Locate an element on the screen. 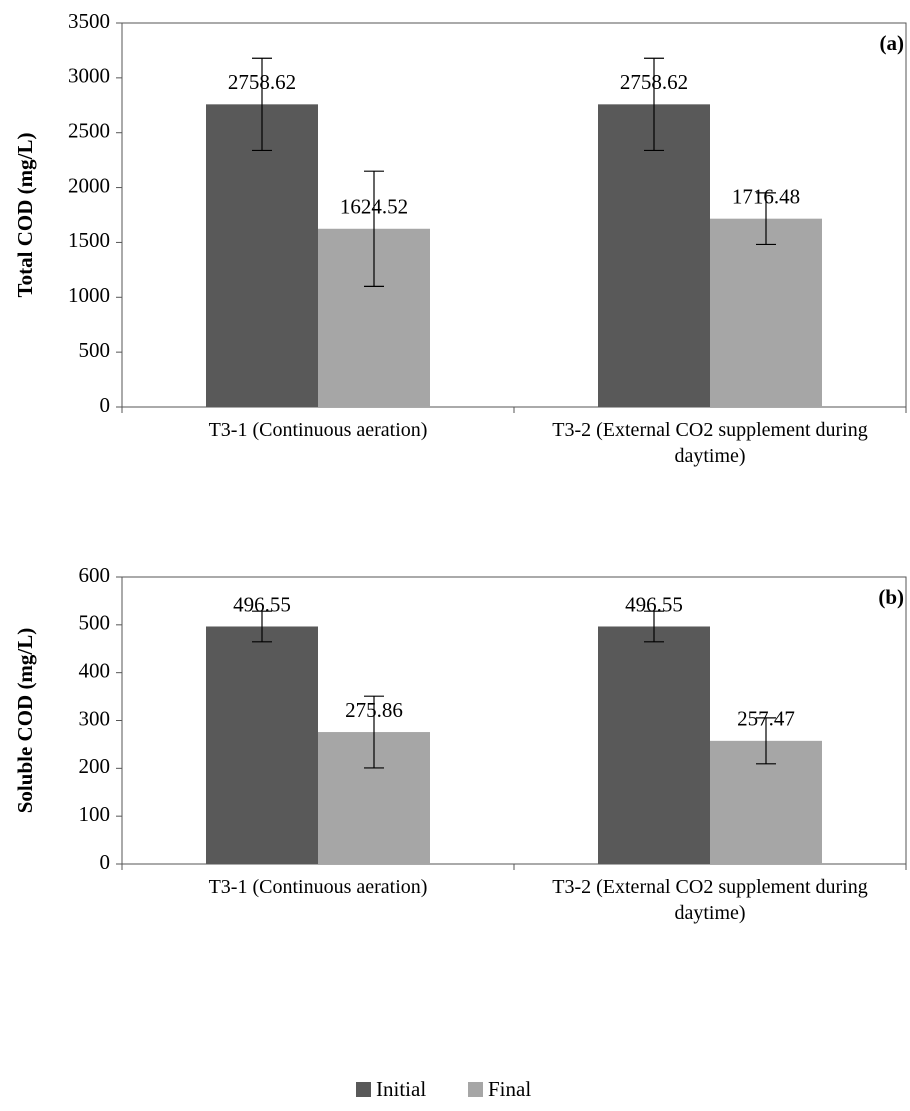 The image size is (910, 1111). y-tick-label: 2500 is located at coordinates (89, 131).